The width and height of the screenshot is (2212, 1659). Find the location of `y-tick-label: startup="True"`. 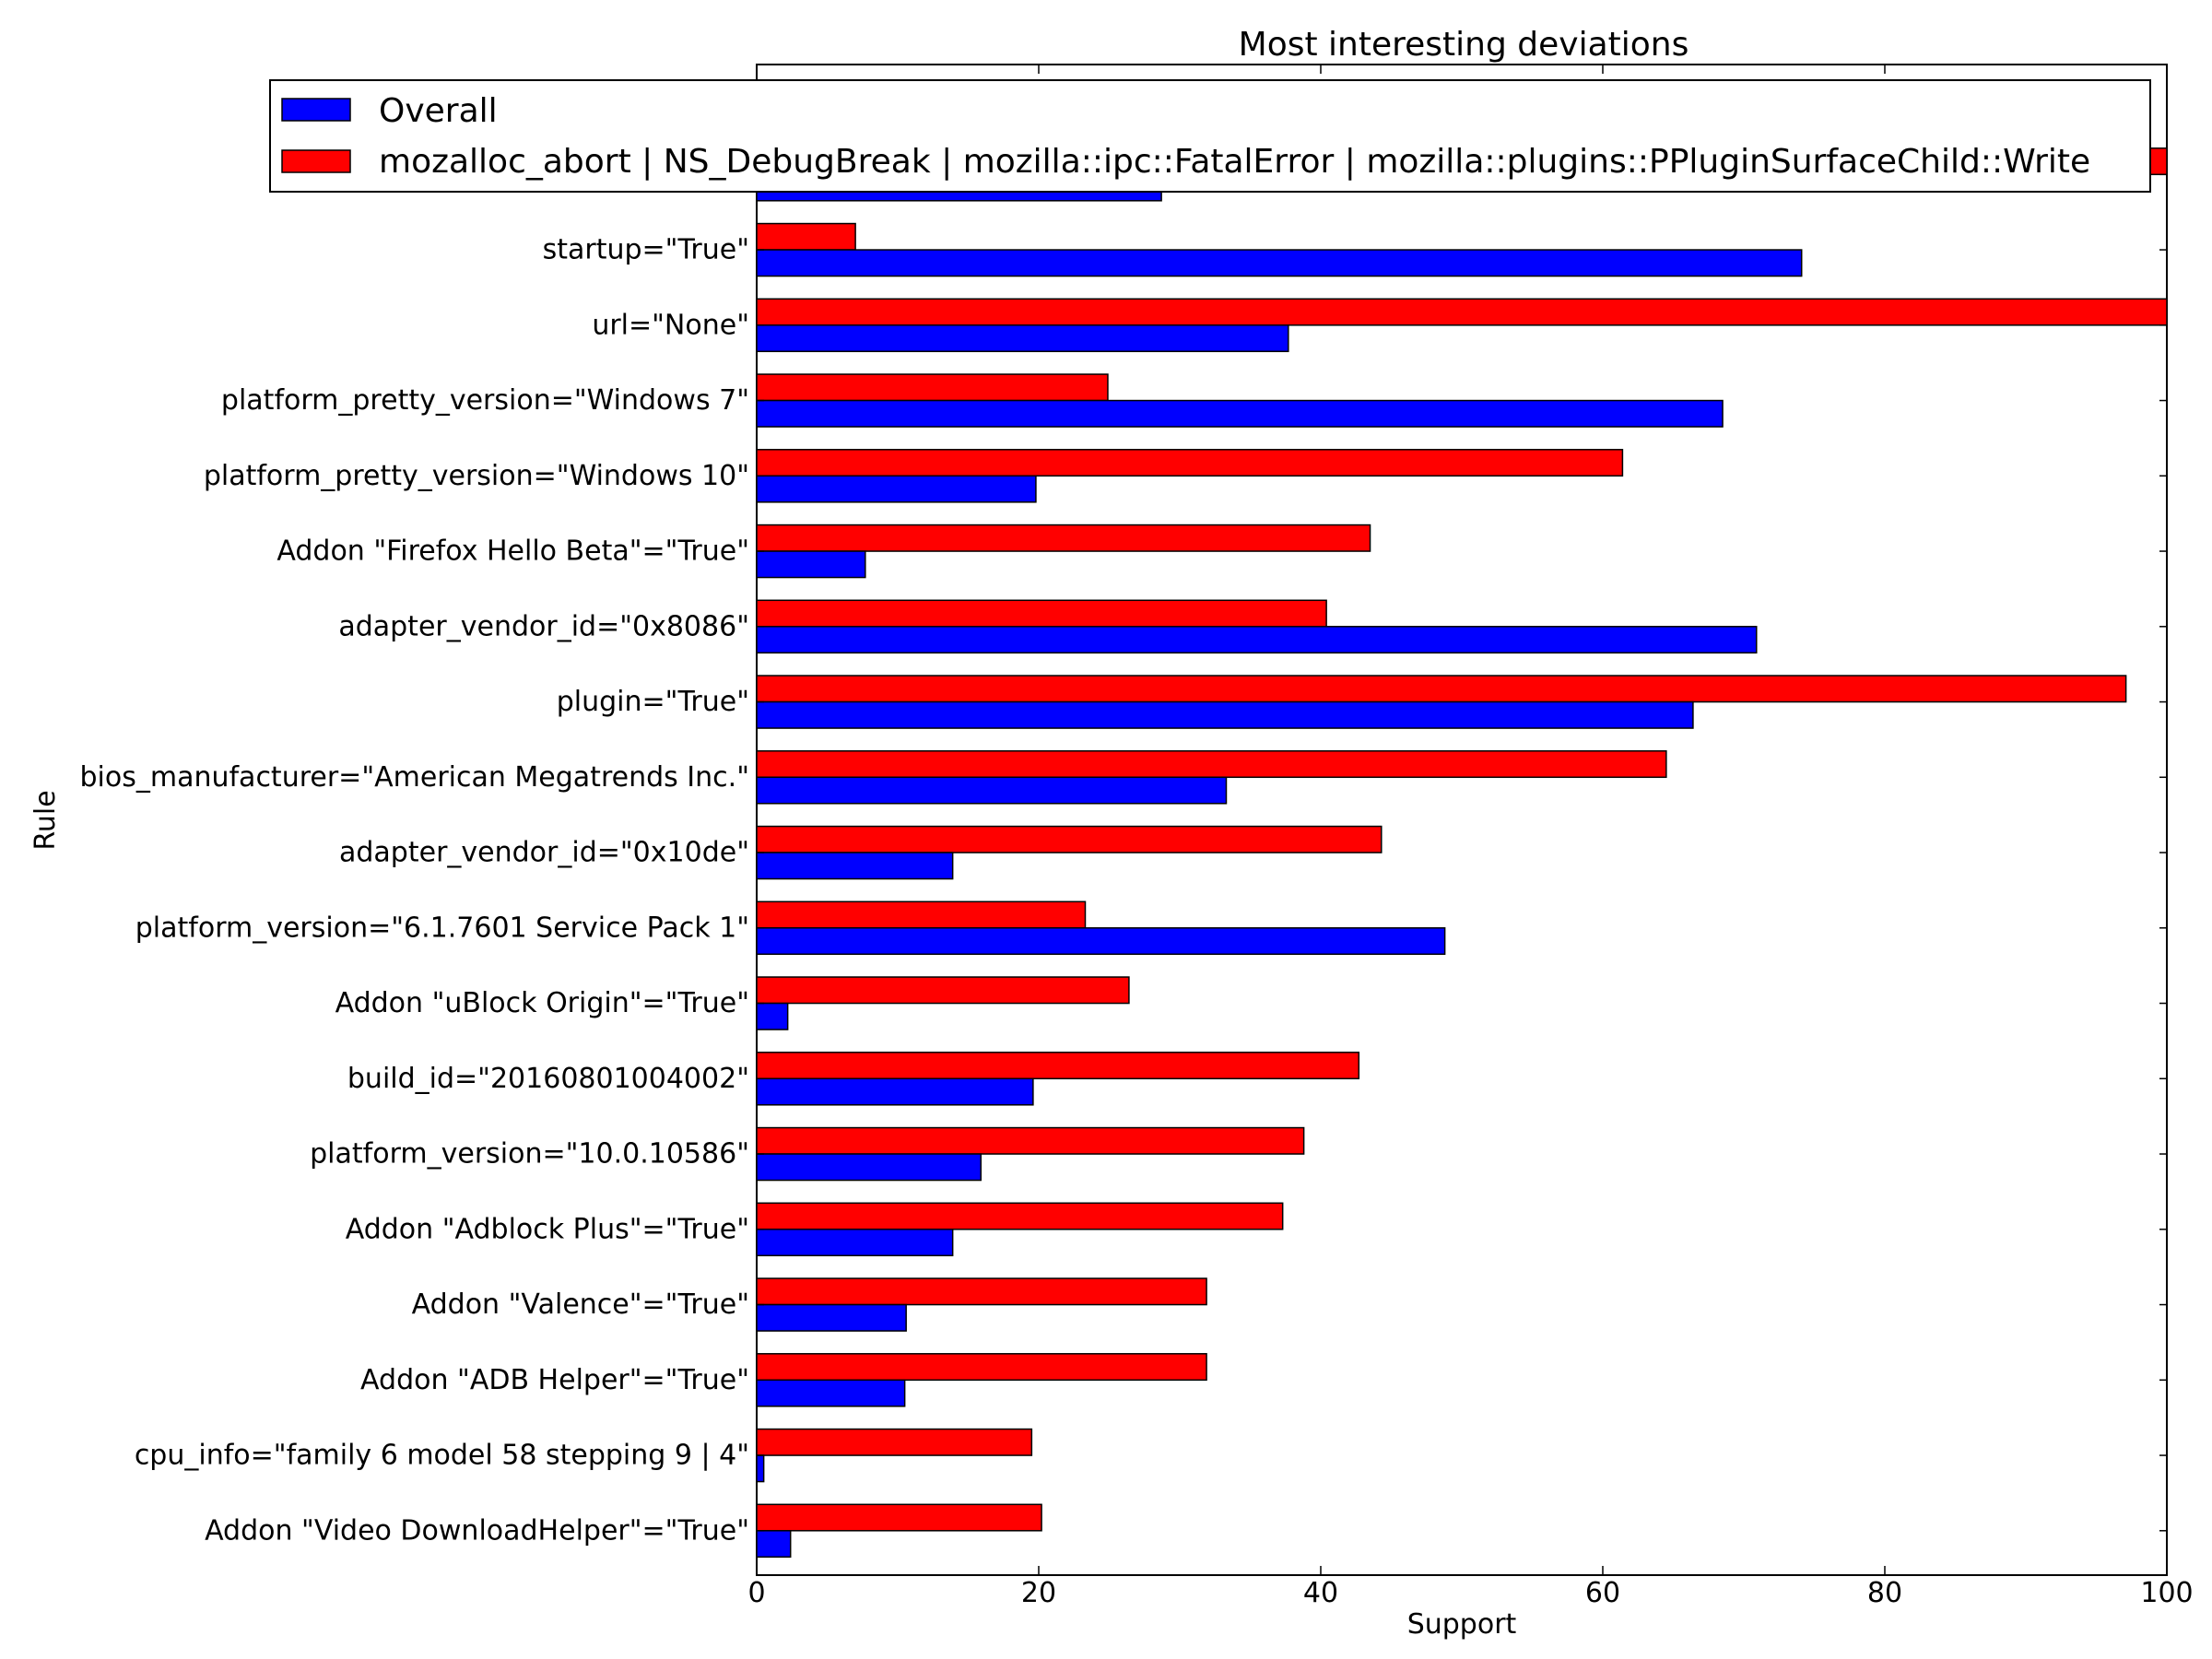

y-tick-label: startup="True" is located at coordinates (646, 250).